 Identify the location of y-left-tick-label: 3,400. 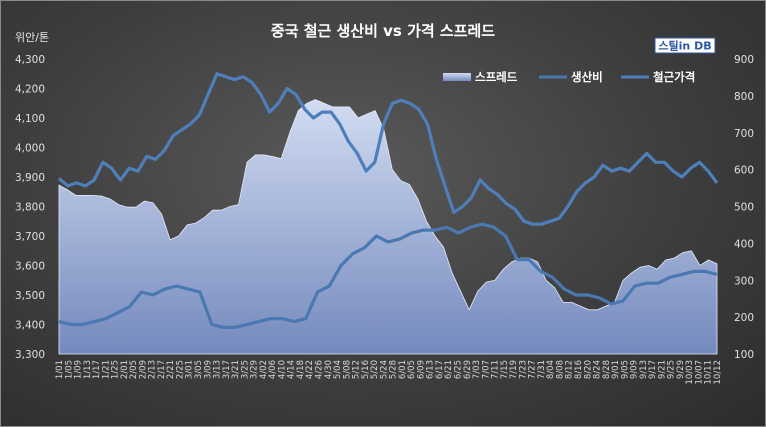
(30, 326).